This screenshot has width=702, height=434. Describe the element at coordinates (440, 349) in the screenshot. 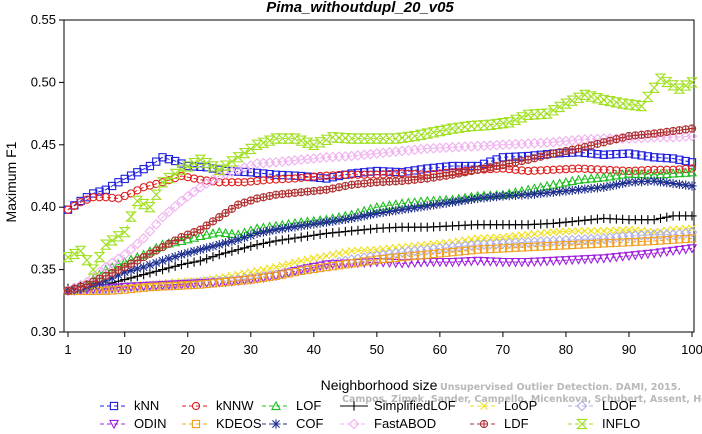

I see `x-tick-label: 60` at that location.